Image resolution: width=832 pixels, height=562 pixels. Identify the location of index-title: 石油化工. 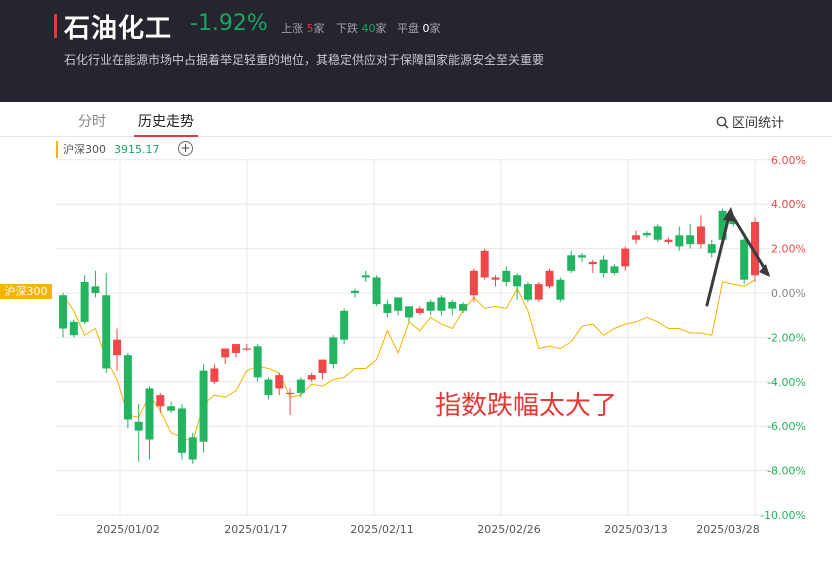
(118, 29).